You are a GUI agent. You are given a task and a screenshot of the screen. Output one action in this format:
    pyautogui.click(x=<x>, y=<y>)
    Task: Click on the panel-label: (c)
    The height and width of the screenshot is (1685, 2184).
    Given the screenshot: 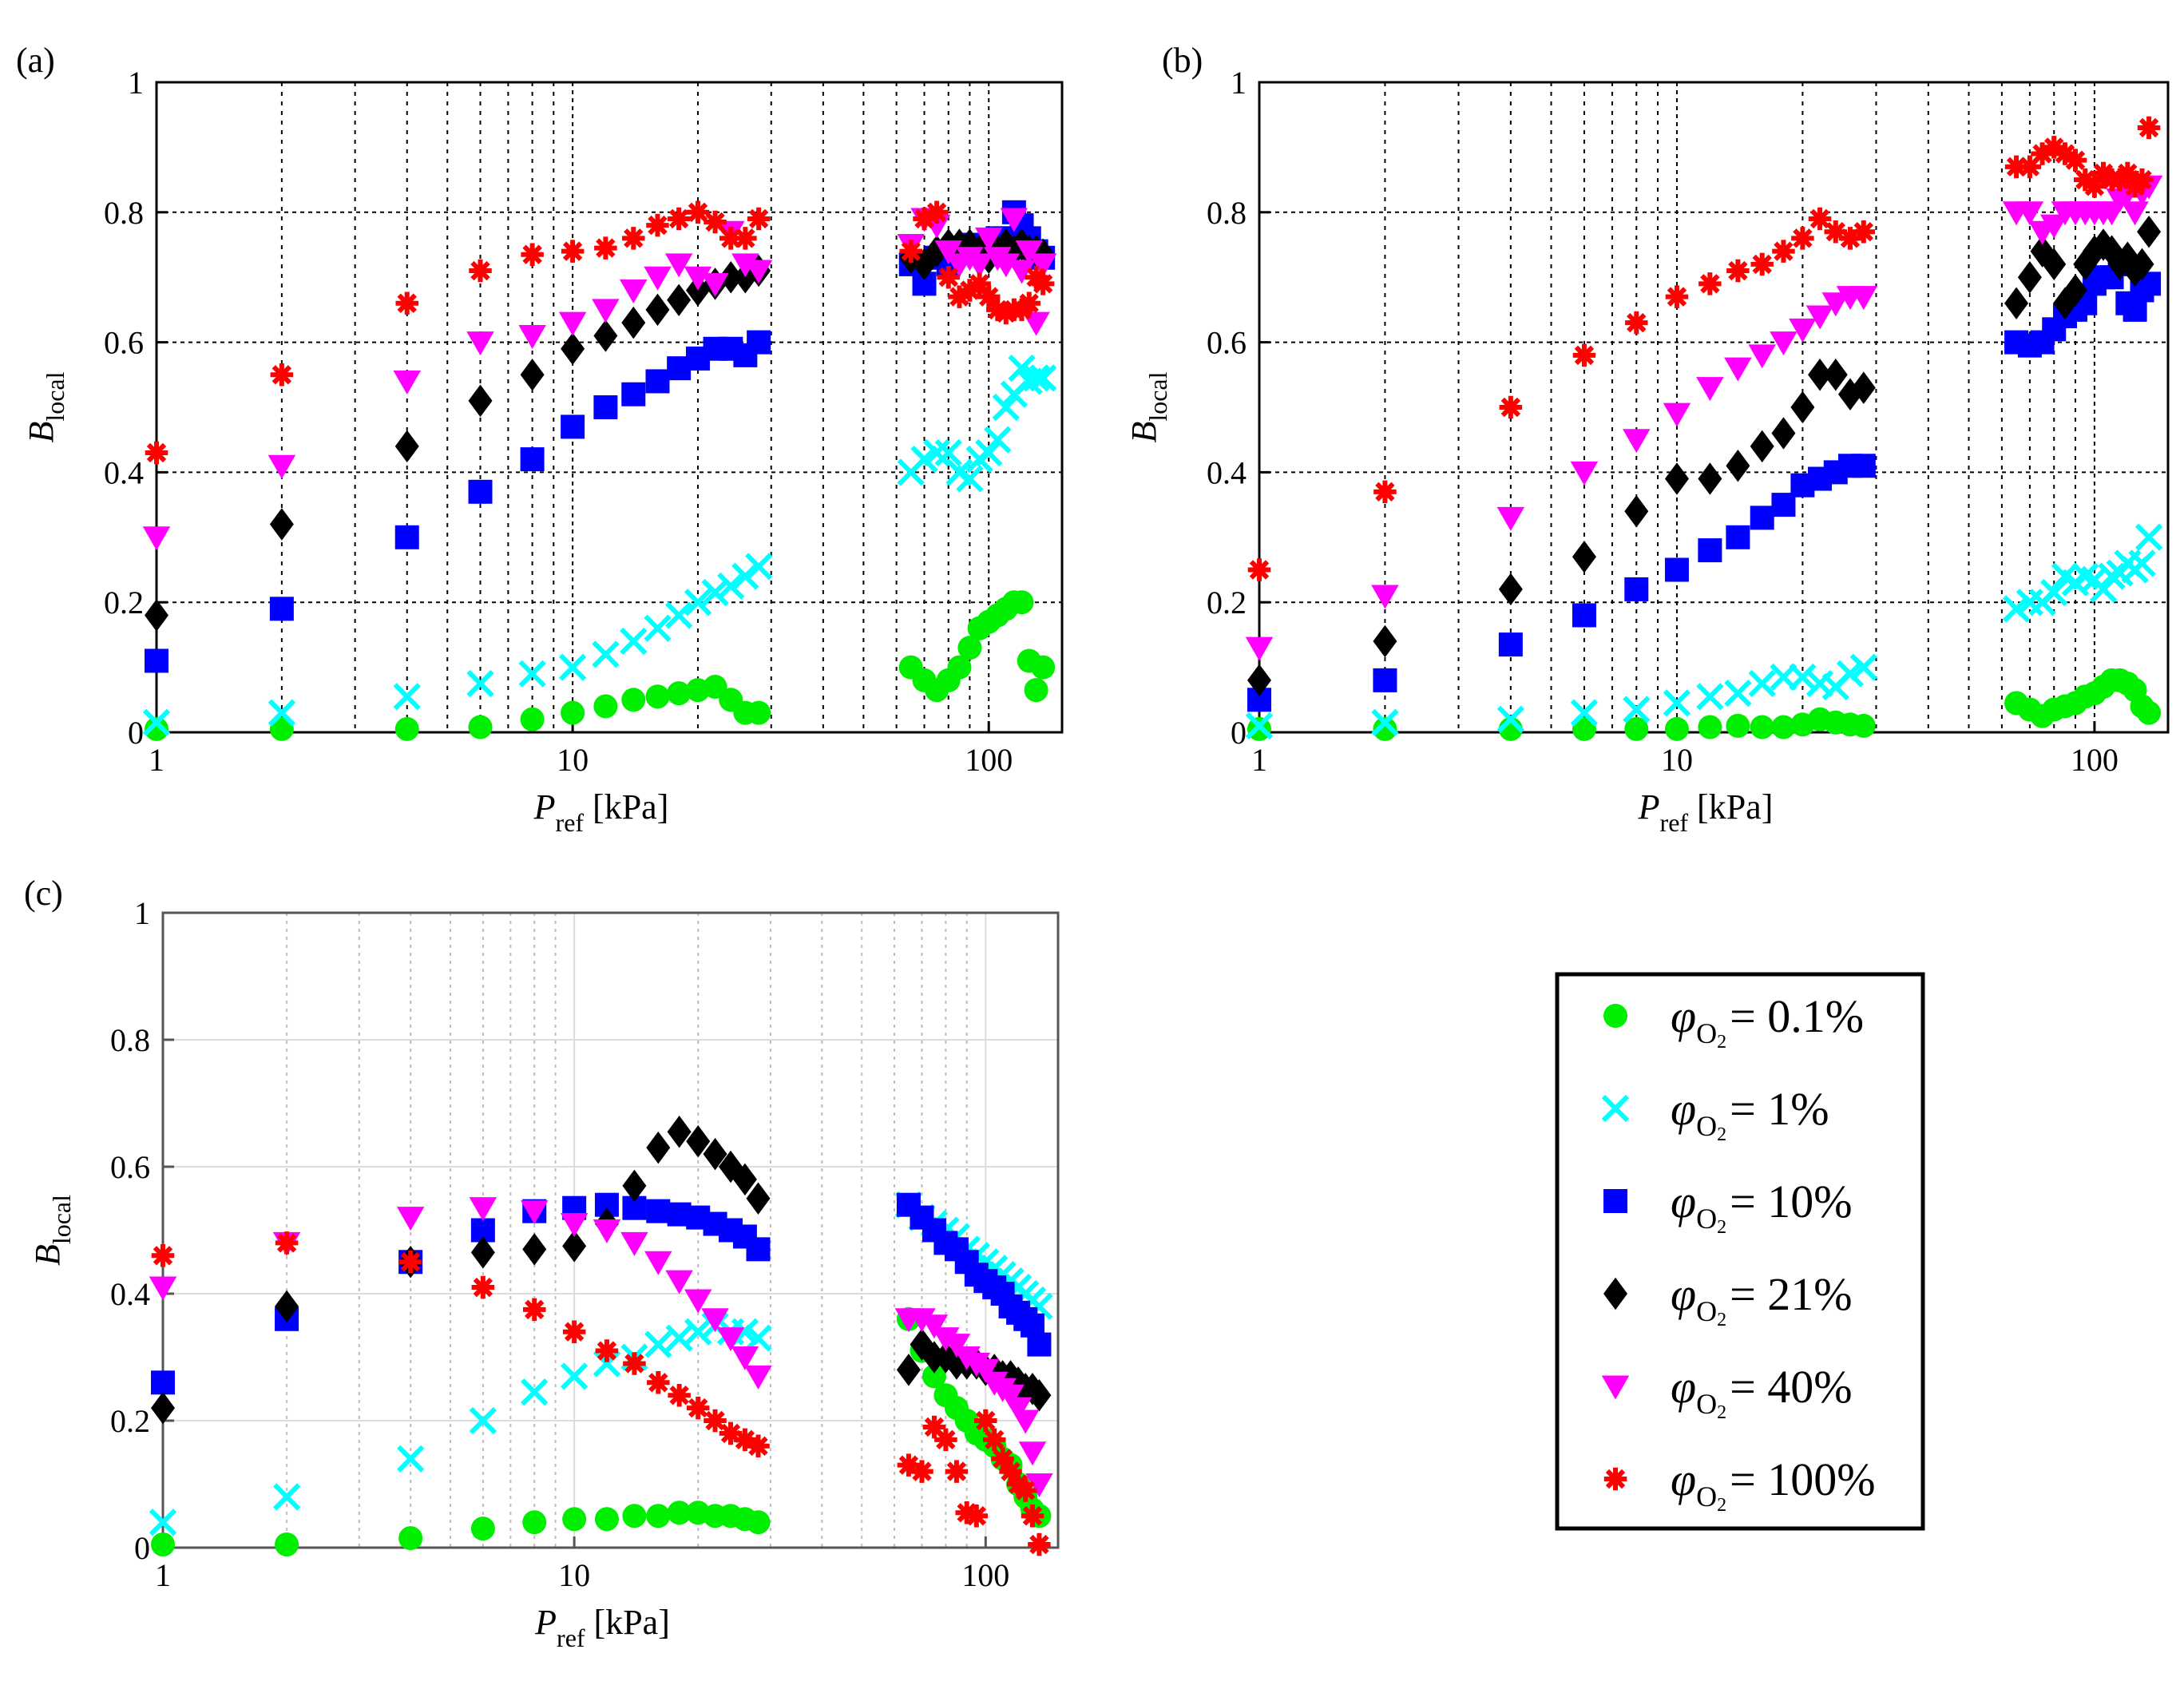 What is the action you would take?
    pyautogui.click(x=43, y=893)
    